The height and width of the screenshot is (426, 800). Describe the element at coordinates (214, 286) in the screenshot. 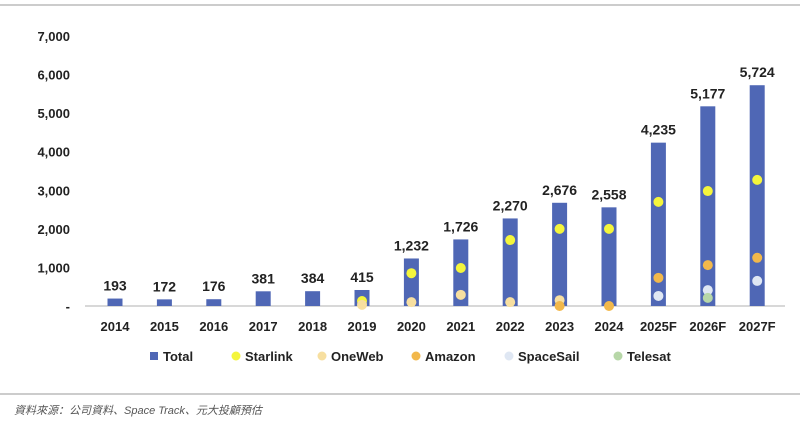

I see `data-label: 176` at that location.